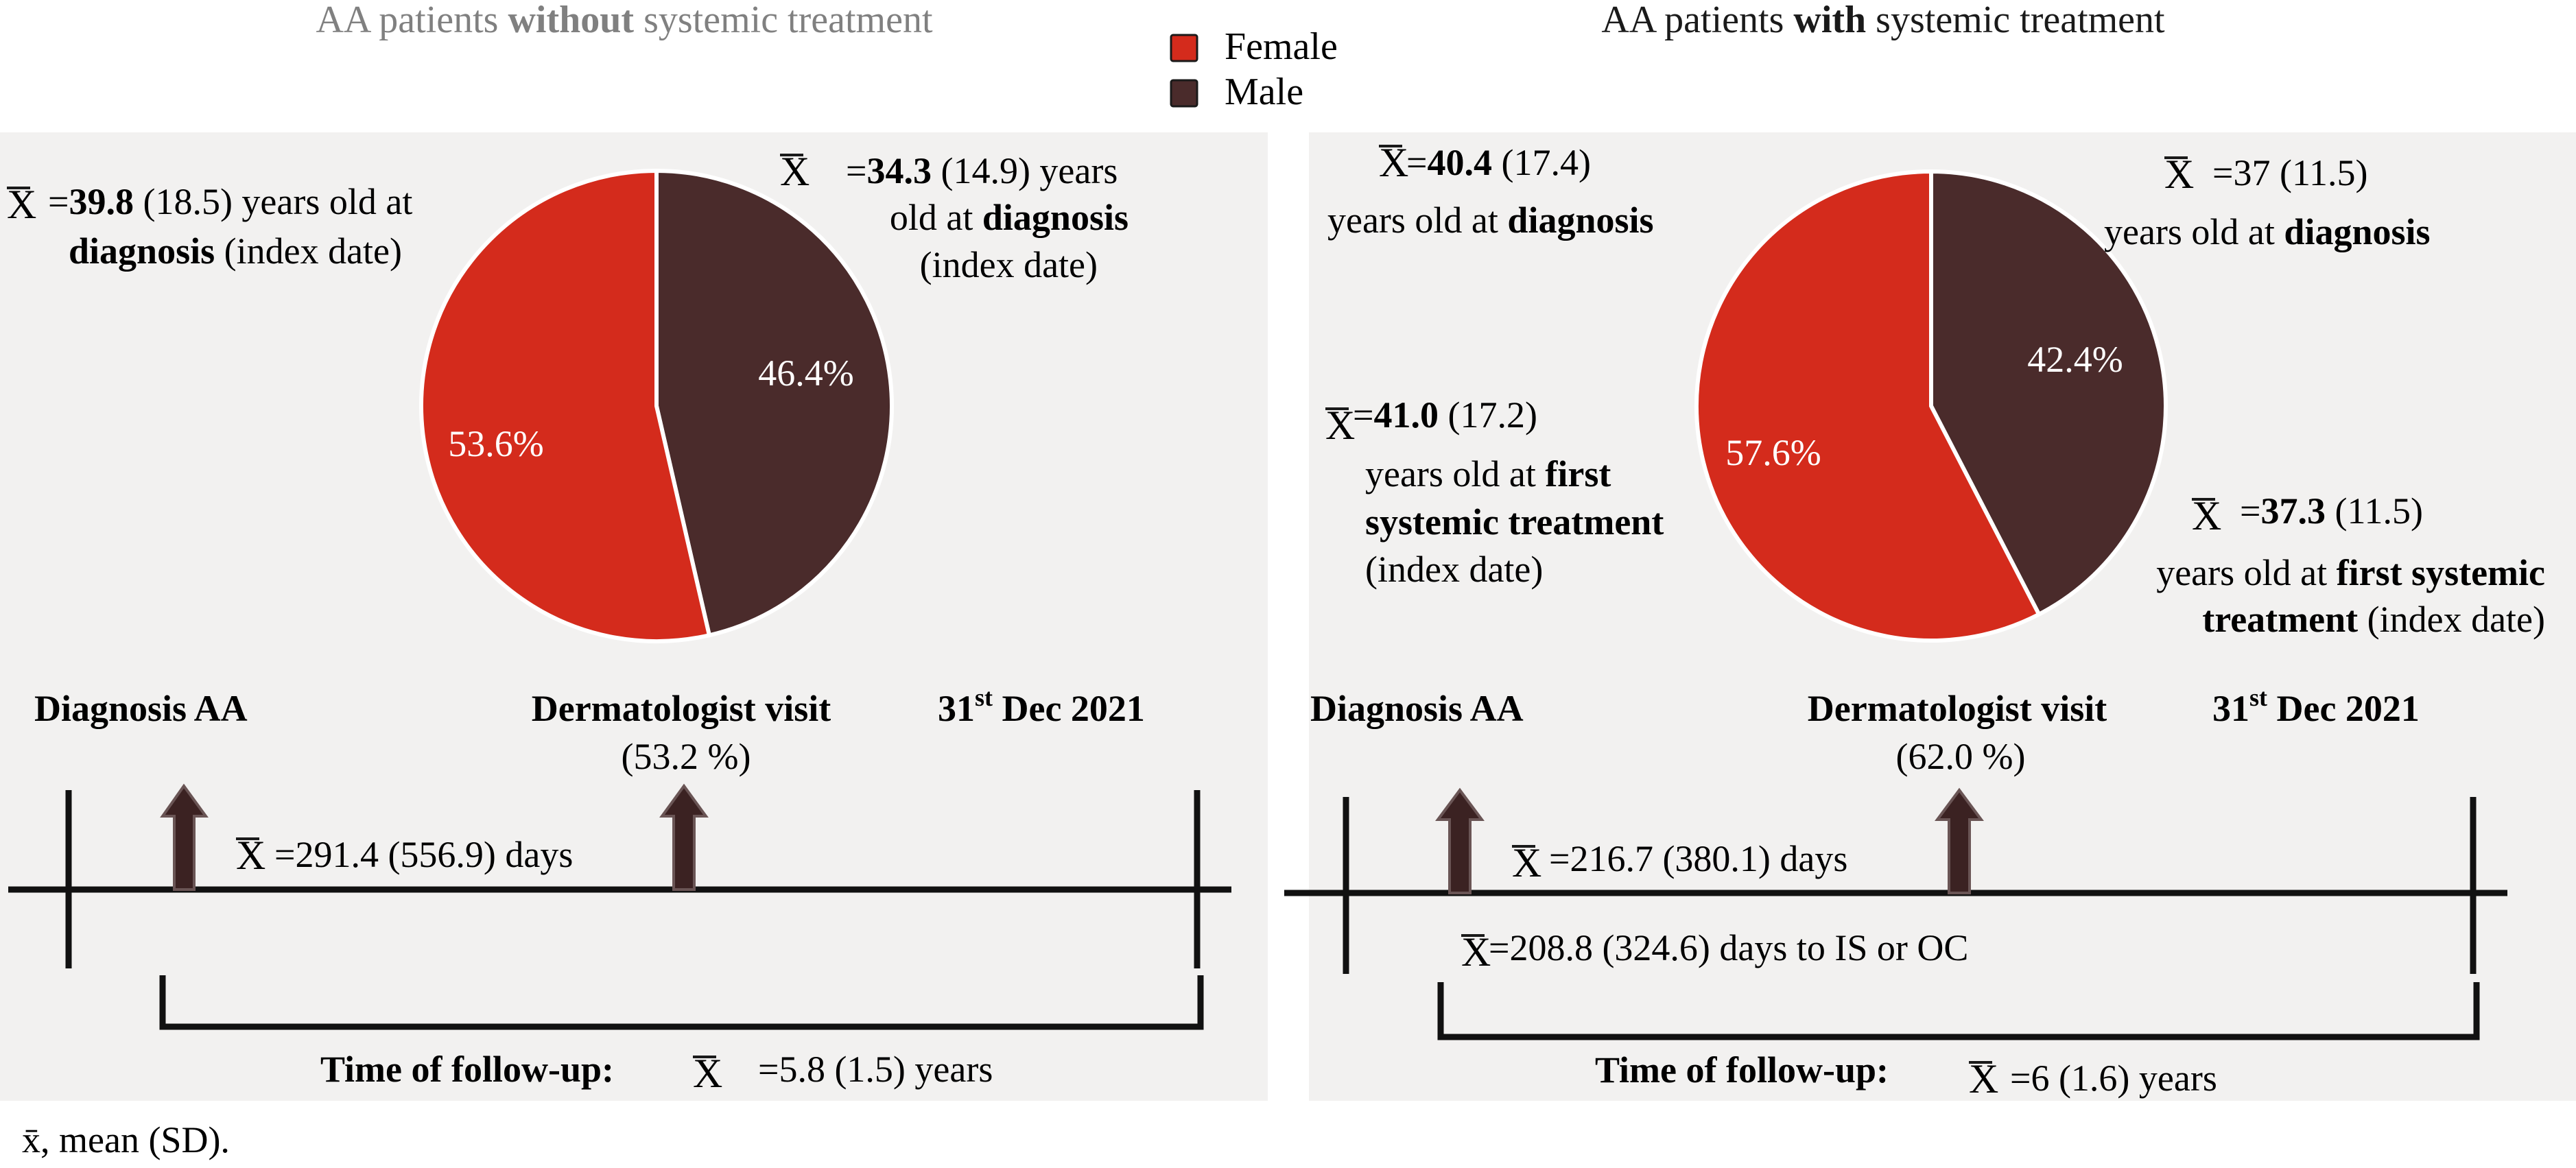  I want to click on left-end-date: 31st Dec 2021, so click(1041, 706).